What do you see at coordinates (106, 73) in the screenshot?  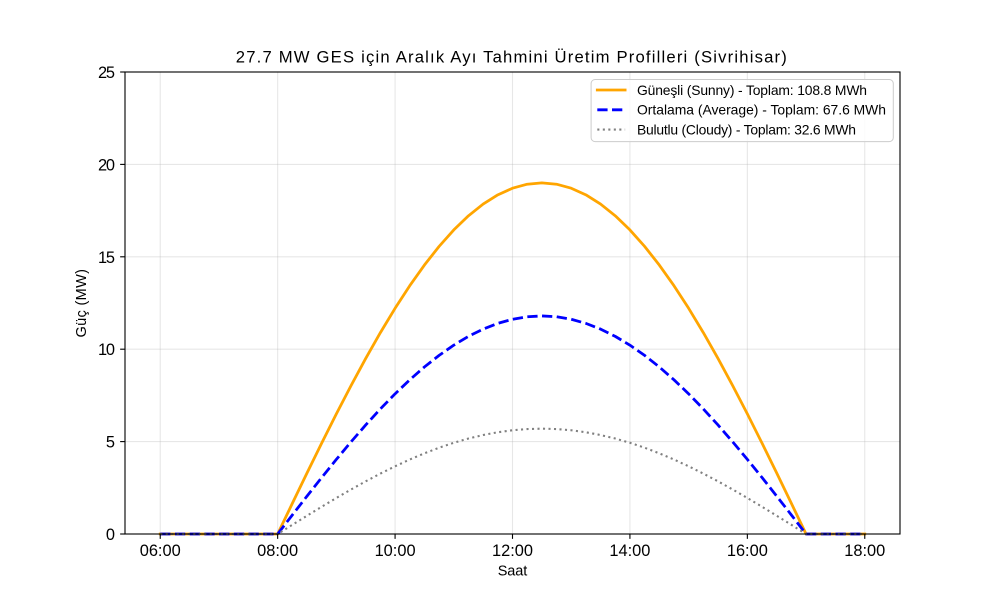 I see `svg-text: 25` at bounding box center [106, 73].